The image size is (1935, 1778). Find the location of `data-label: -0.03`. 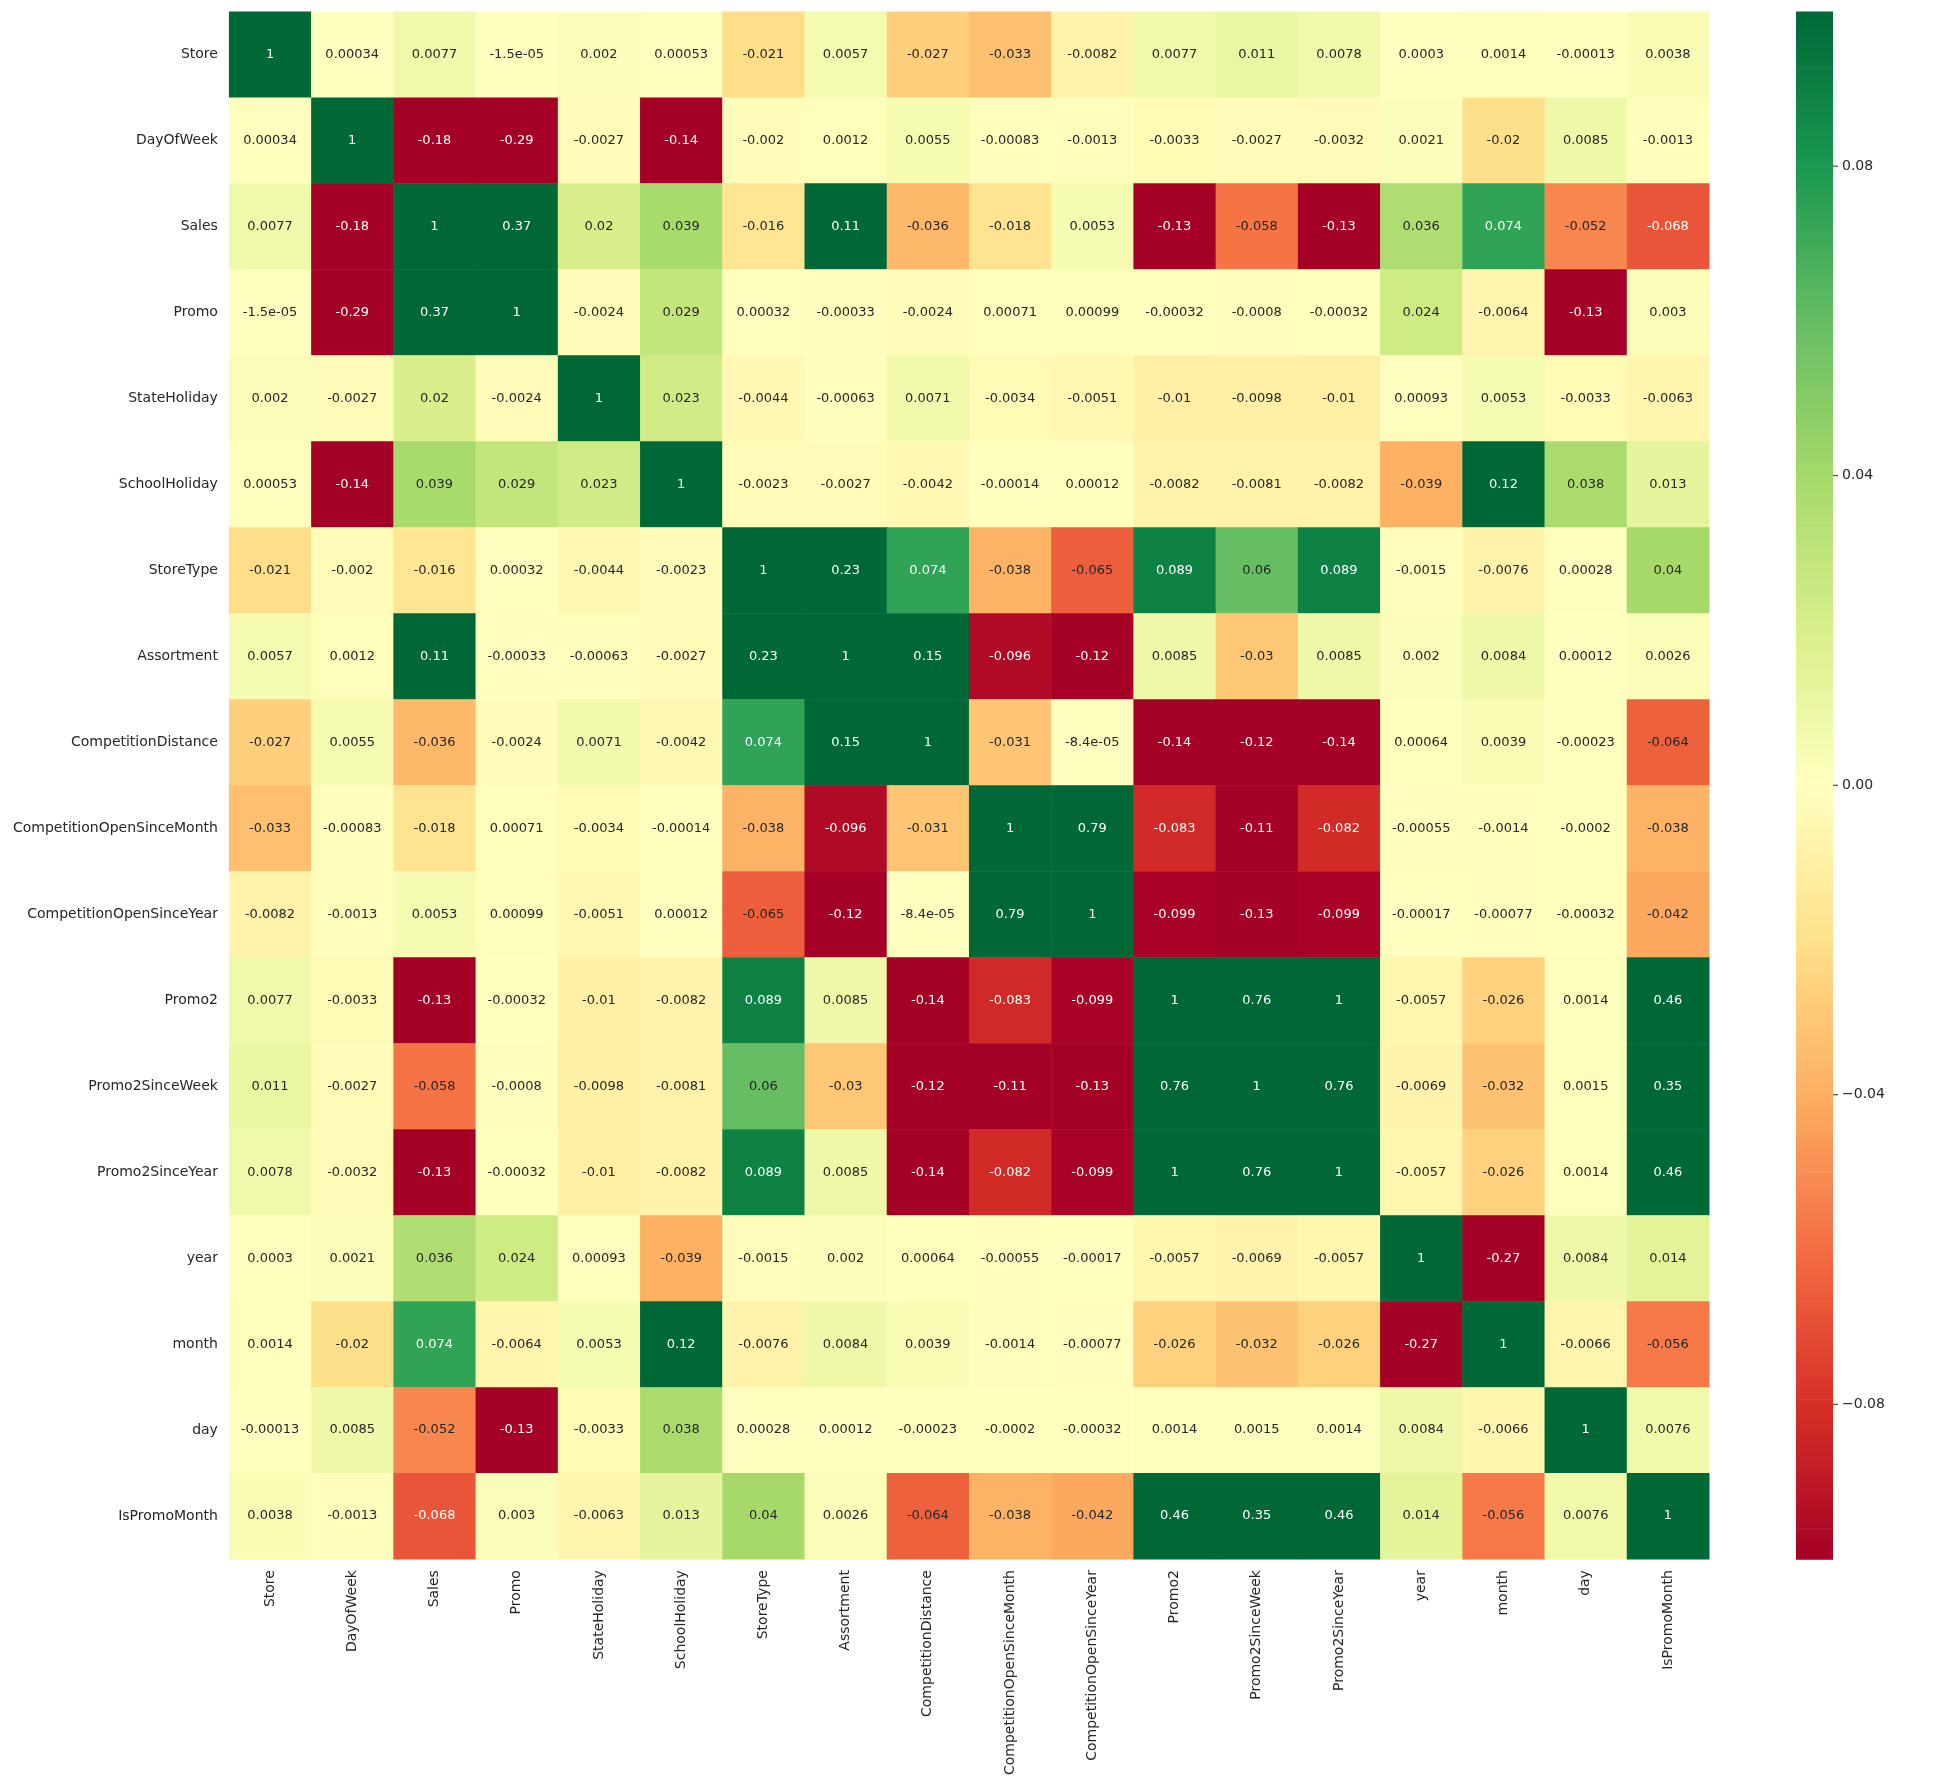

data-label: -0.03 is located at coordinates (1256, 655).